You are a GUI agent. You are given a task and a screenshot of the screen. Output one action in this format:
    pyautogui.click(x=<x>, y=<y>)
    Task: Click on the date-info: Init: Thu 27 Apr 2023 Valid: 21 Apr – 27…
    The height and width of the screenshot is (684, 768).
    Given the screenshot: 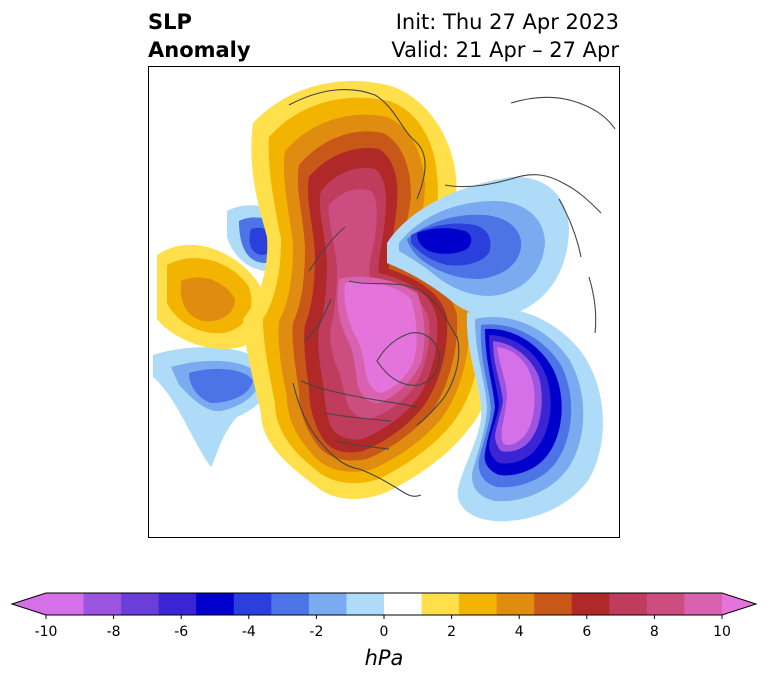 What is the action you would take?
    pyautogui.click(x=505, y=36)
    